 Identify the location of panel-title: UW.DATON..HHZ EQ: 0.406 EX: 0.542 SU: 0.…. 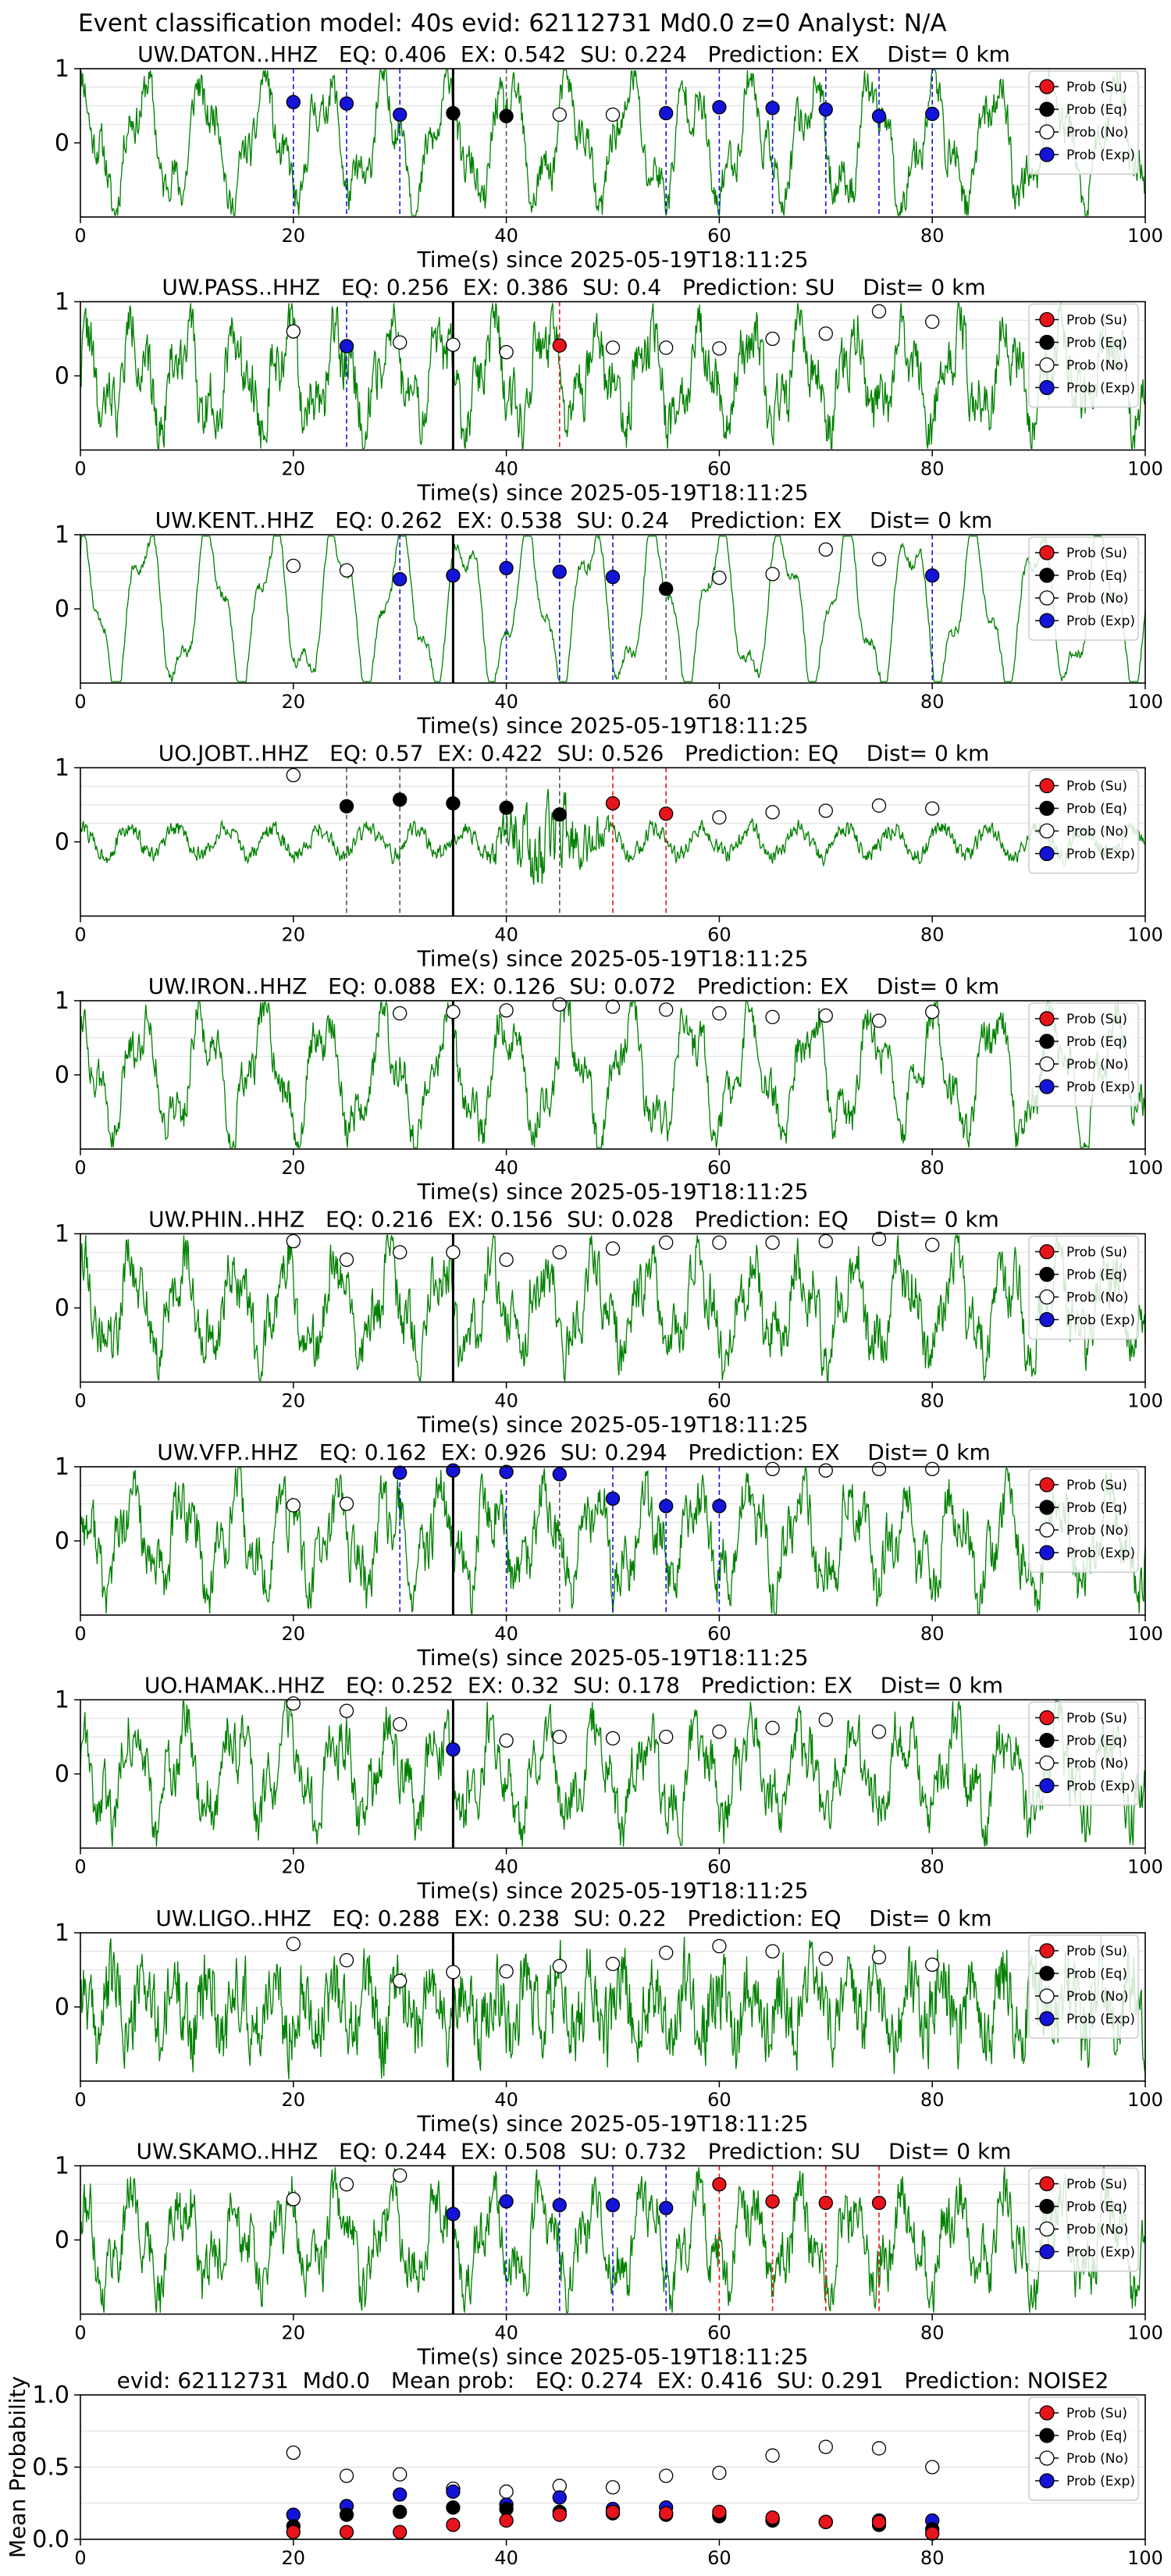
(573, 54).